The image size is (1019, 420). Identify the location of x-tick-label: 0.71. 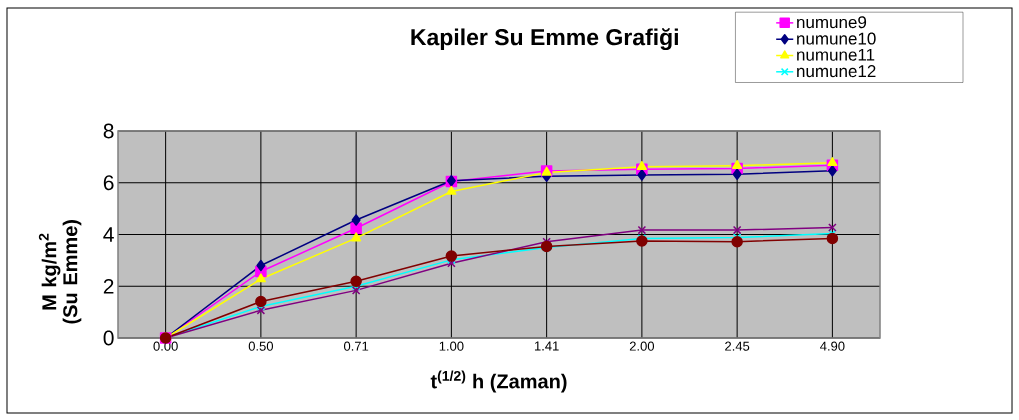
(356, 346).